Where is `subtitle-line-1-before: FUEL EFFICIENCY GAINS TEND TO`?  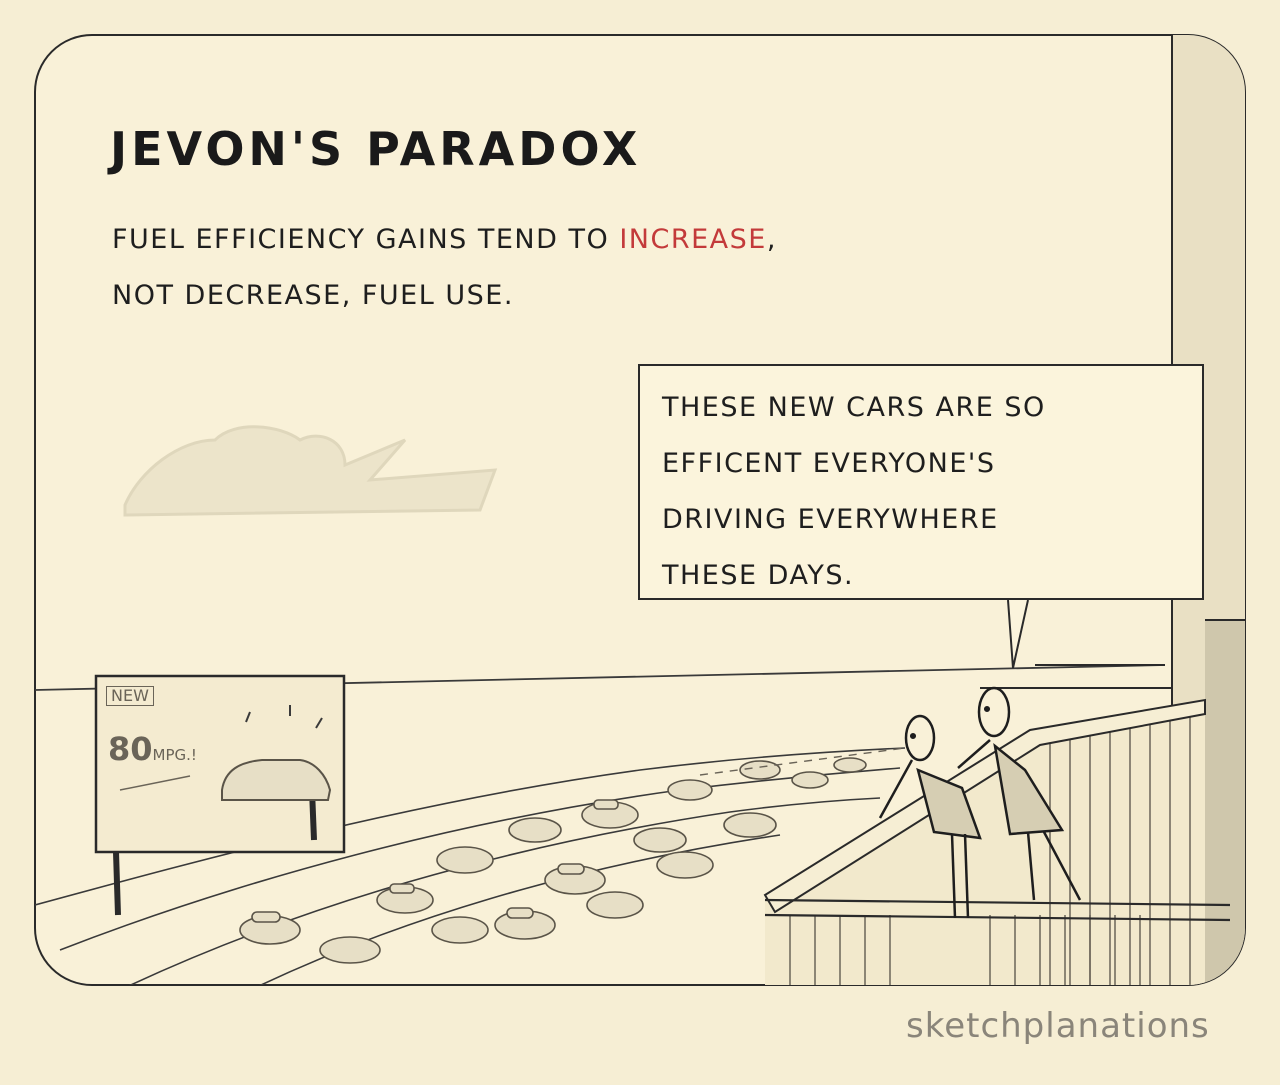 subtitle-line-1-before: FUEL EFFICIENCY GAINS TEND TO is located at coordinates (366, 239).